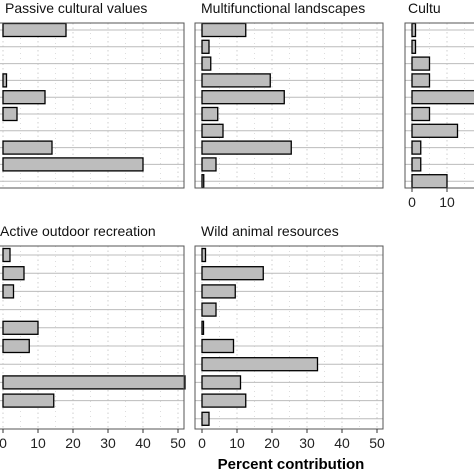 The height and width of the screenshot is (474, 474). What do you see at coordinates (78, 231) in the screenshot?
I see `panel-title: Active outdoor recreation` at bounding box center [78, 231].